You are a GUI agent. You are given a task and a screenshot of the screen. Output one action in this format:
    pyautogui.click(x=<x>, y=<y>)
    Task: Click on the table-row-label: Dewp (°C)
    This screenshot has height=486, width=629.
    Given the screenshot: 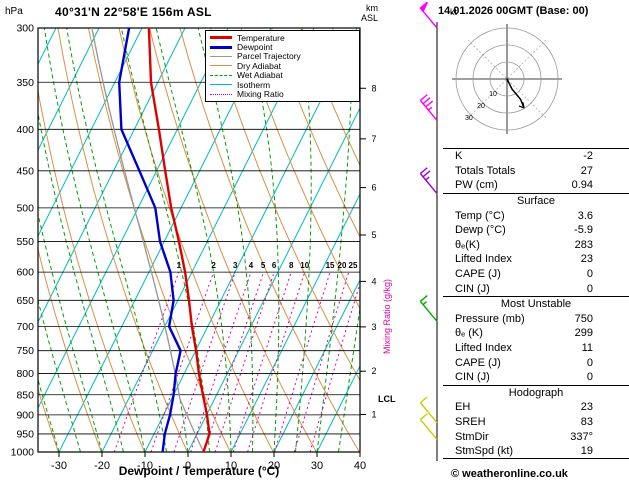 What is the action you would take?
    pyautogui.click(x=480, y=230)
    